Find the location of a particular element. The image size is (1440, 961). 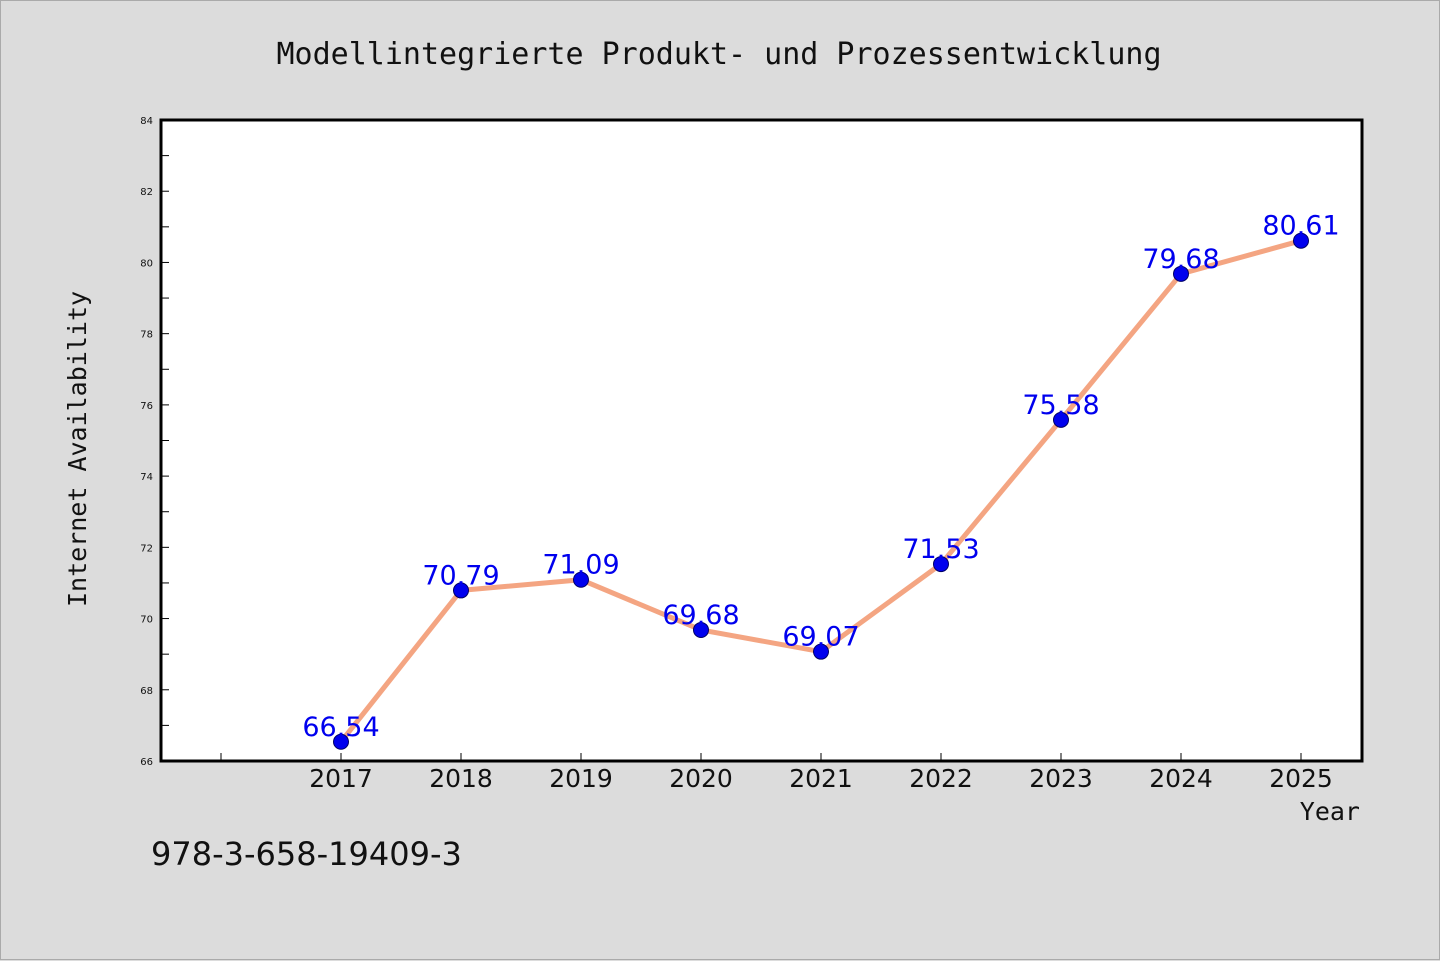

x-tick-label: 2019 is located at coordinates (581, 778).